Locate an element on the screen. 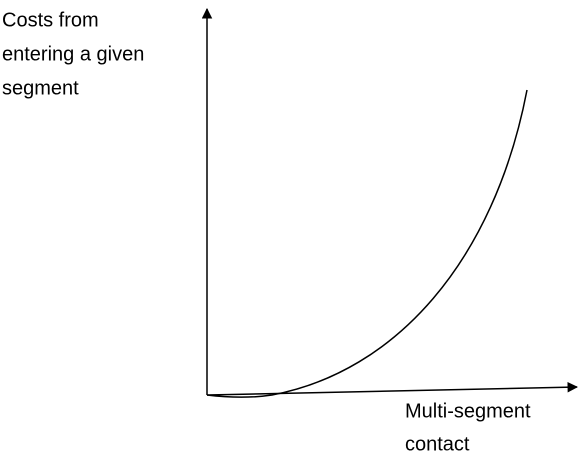  y-axis-label: entering a given is located at coordinates (73, 54).